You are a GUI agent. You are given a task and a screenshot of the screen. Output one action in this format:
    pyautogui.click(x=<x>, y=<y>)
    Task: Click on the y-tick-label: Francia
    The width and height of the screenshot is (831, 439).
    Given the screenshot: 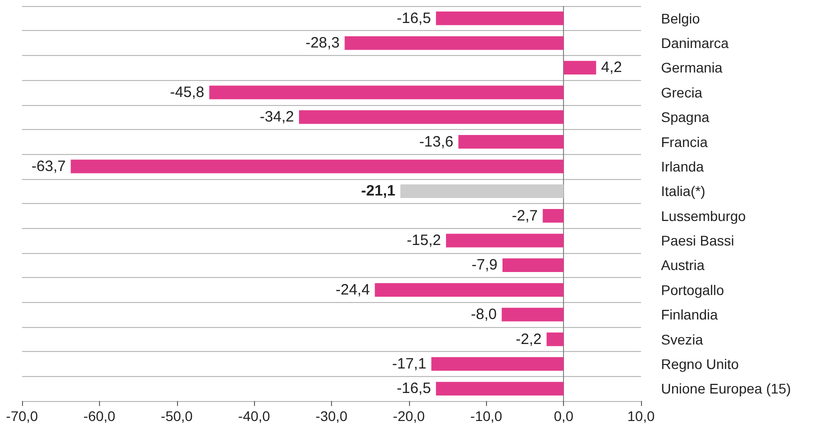 What is the action you would take?
    pyautogui.click(x=684, y=142)
    